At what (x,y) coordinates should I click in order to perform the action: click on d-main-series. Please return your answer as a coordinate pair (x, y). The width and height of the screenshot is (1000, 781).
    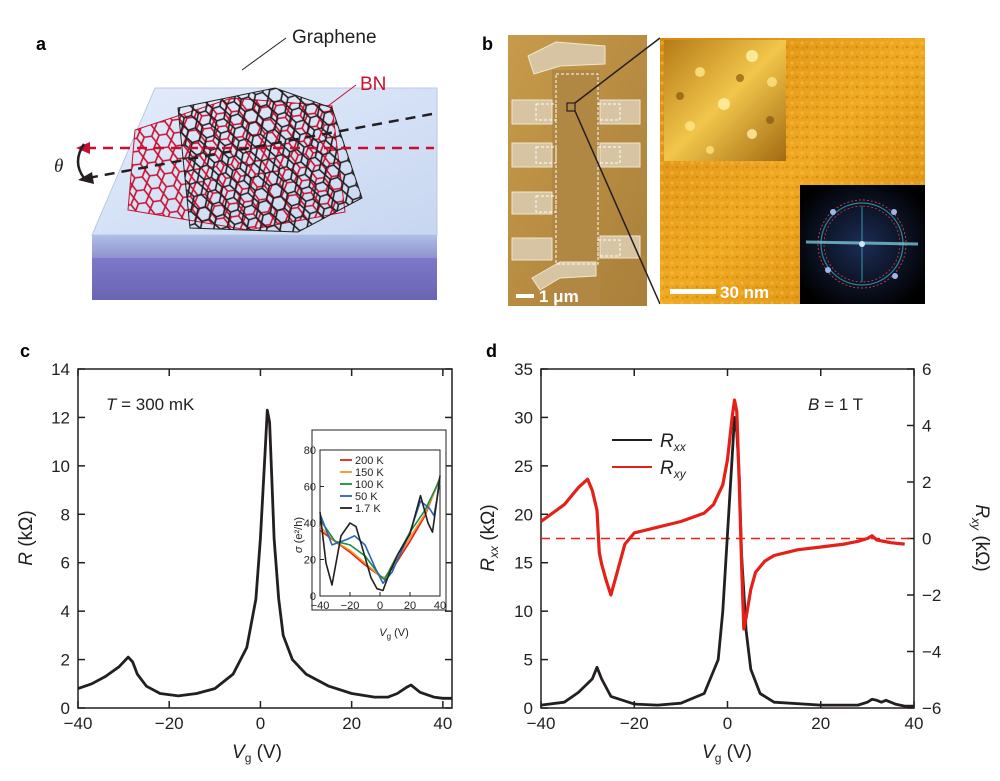
    Looking at the image, I should click on (727, 553).